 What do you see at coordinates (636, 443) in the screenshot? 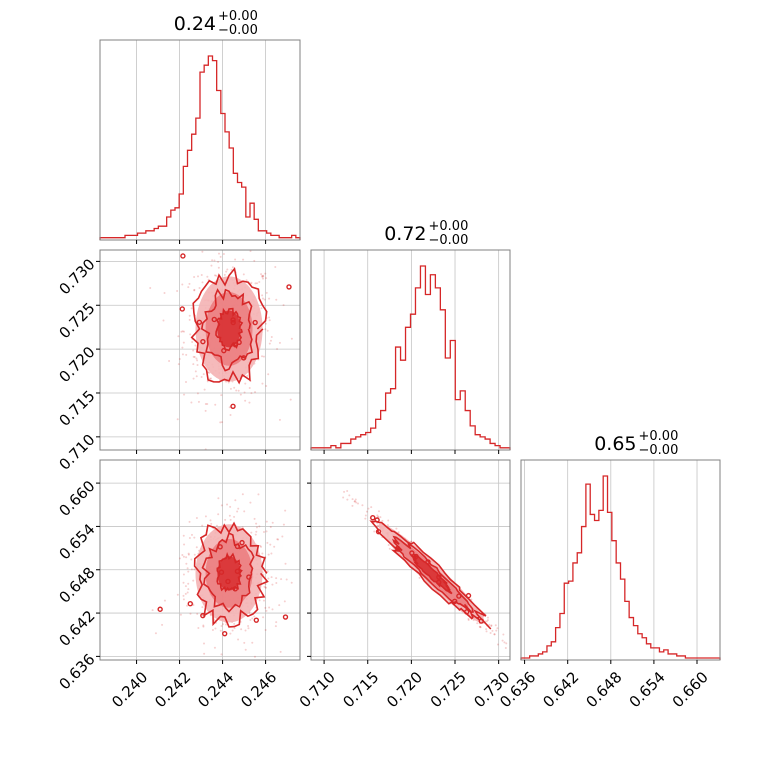
I see `param-title-2: 0.65 +0.00−0.00` at bounding box center [636, 443].